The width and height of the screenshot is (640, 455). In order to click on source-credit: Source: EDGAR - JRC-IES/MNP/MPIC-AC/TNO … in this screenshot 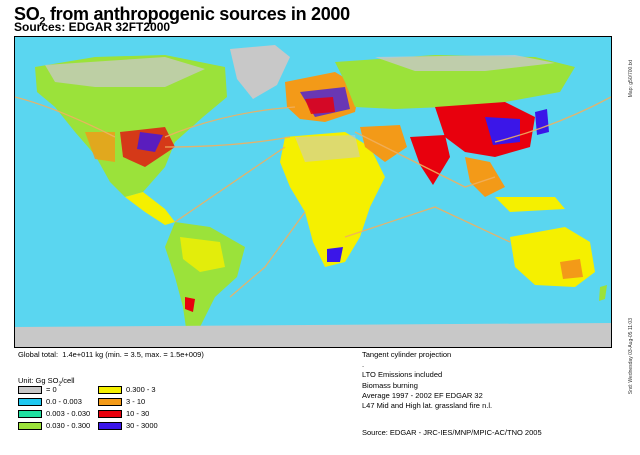, I will do `click(452, 432)`.